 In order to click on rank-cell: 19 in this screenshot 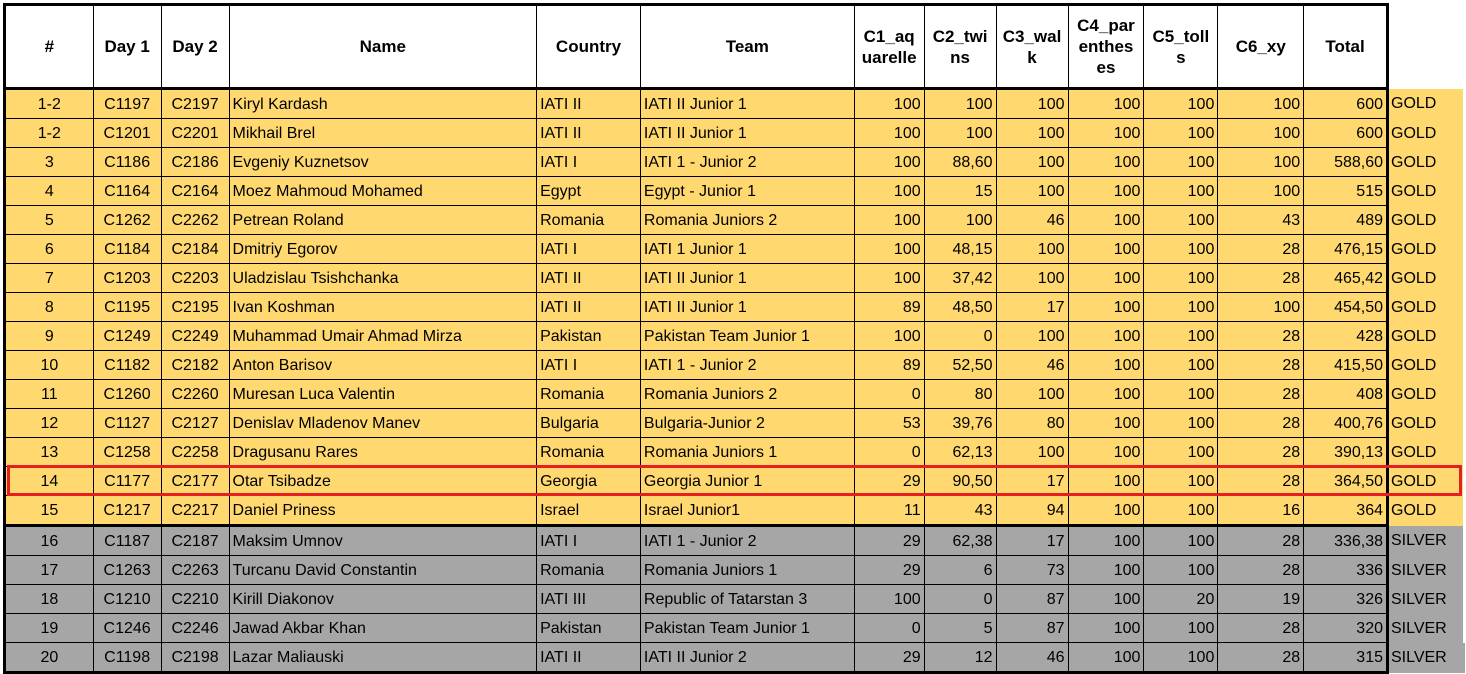, I will do `click(48, 628)`.